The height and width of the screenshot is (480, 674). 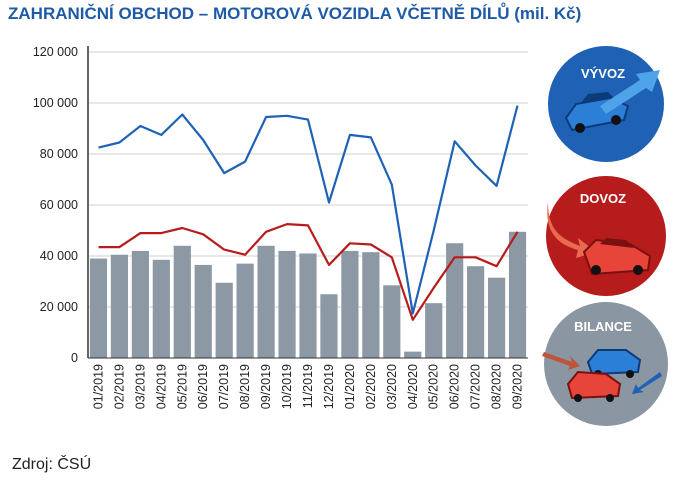 What do you see at coordinates (371, 386) in the screenshot?
I see `x-tick-label: 02/2020` at bounding box center [371, 386].